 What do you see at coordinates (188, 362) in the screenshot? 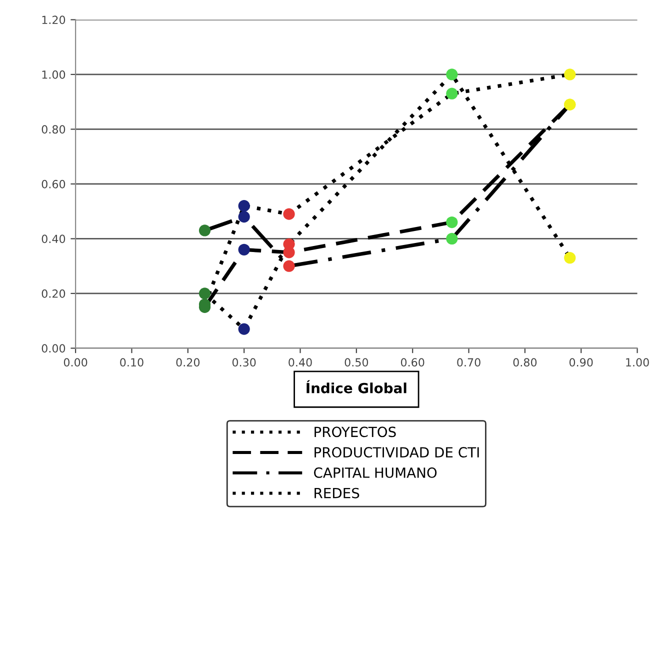
I see `x-tick-label: 0.20` at bounding box center [188, 362].